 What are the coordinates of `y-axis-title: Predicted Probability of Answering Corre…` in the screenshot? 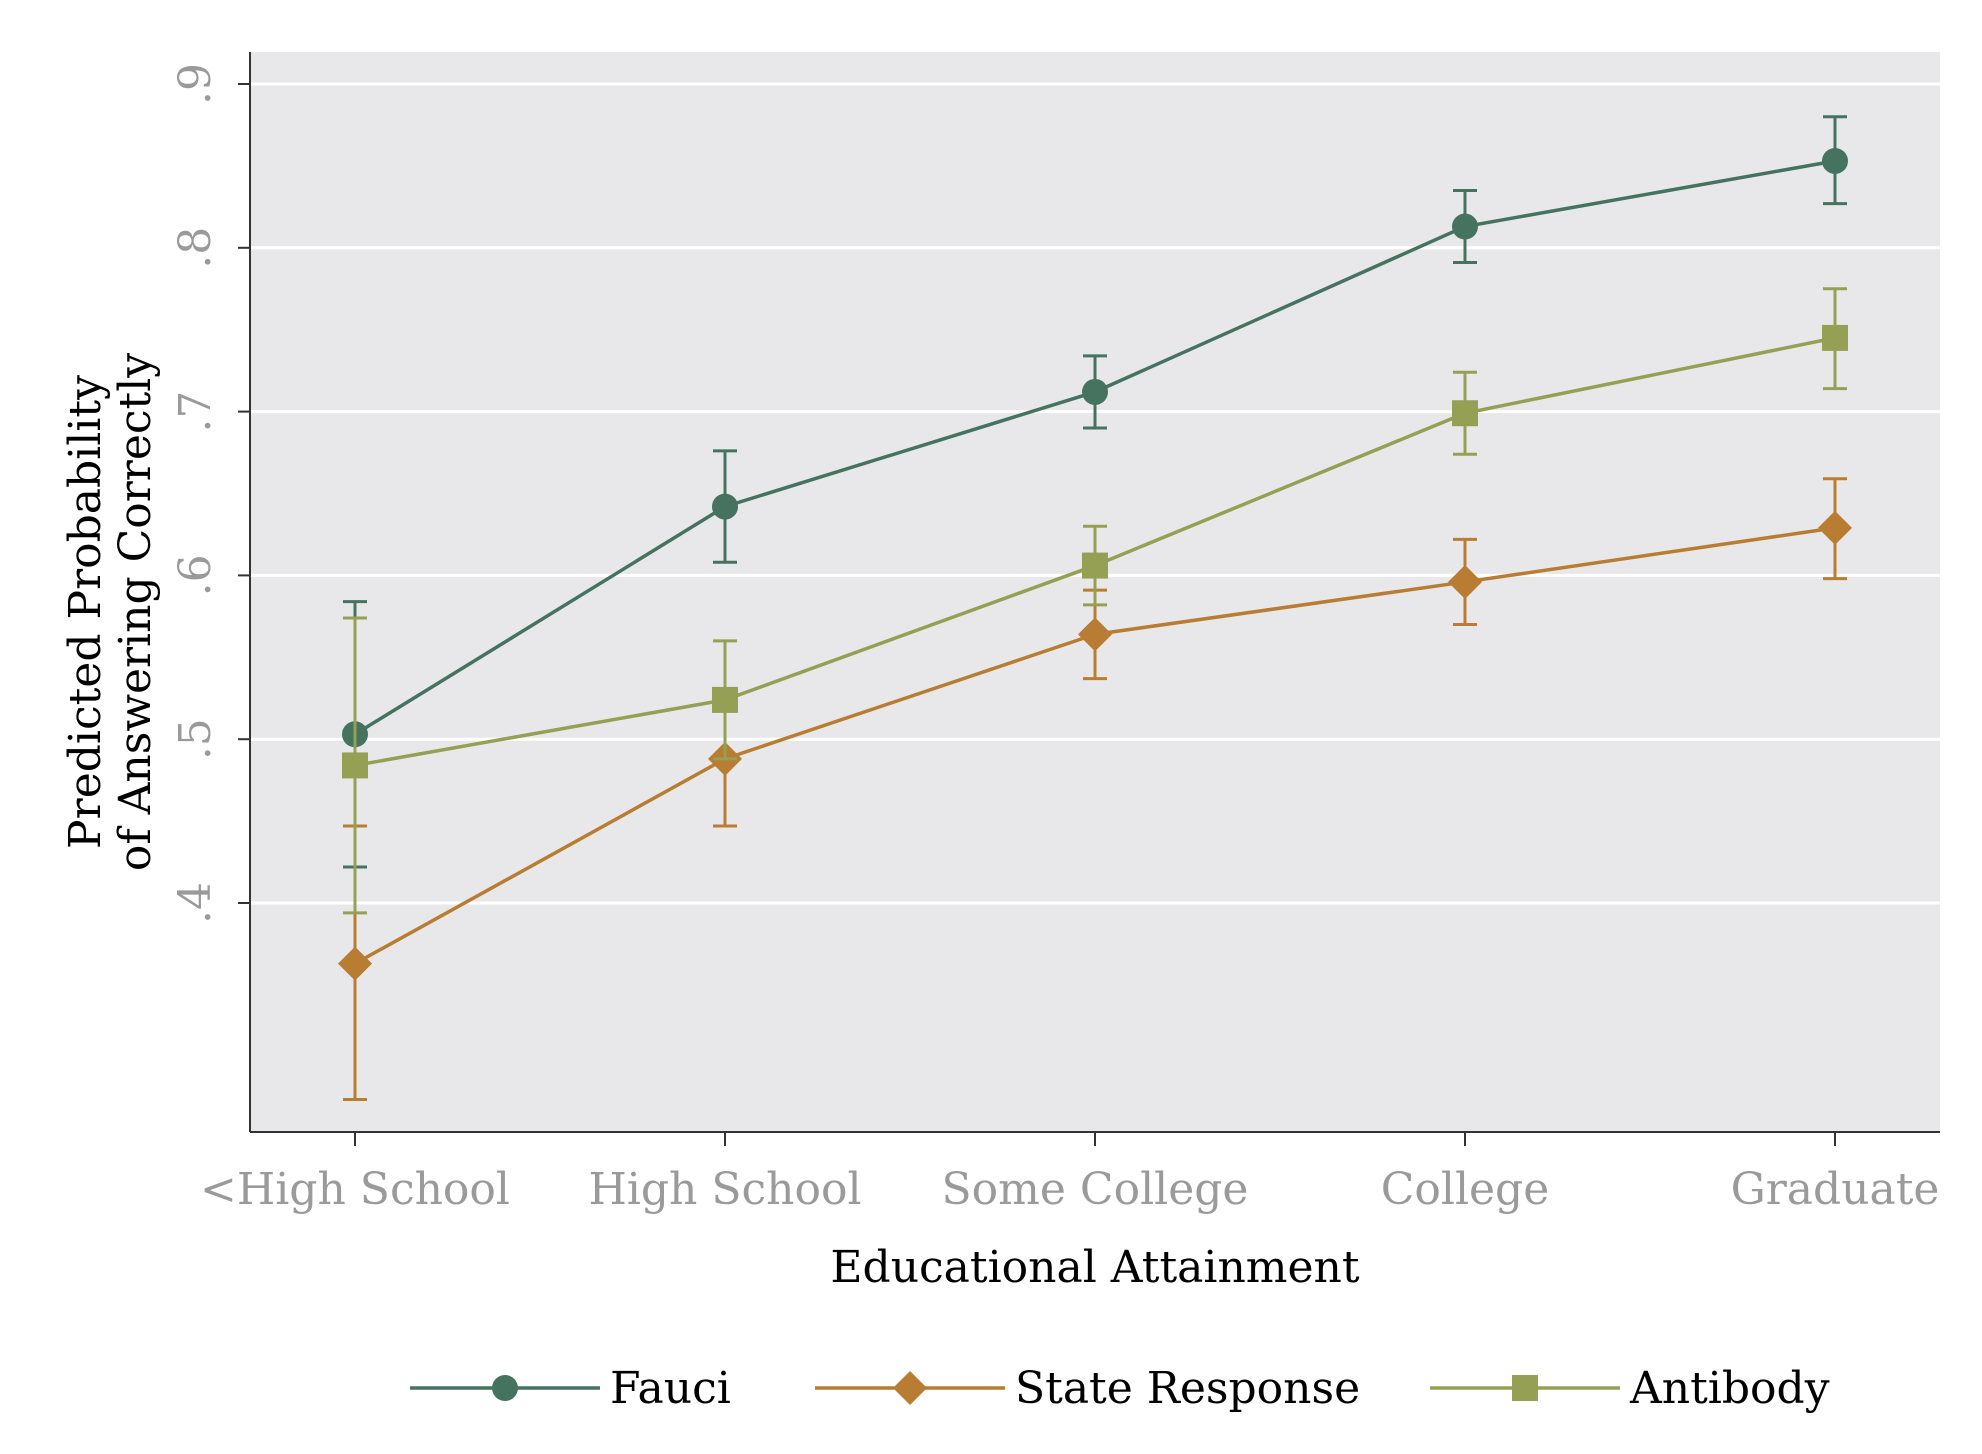 It's located at (110, 612).